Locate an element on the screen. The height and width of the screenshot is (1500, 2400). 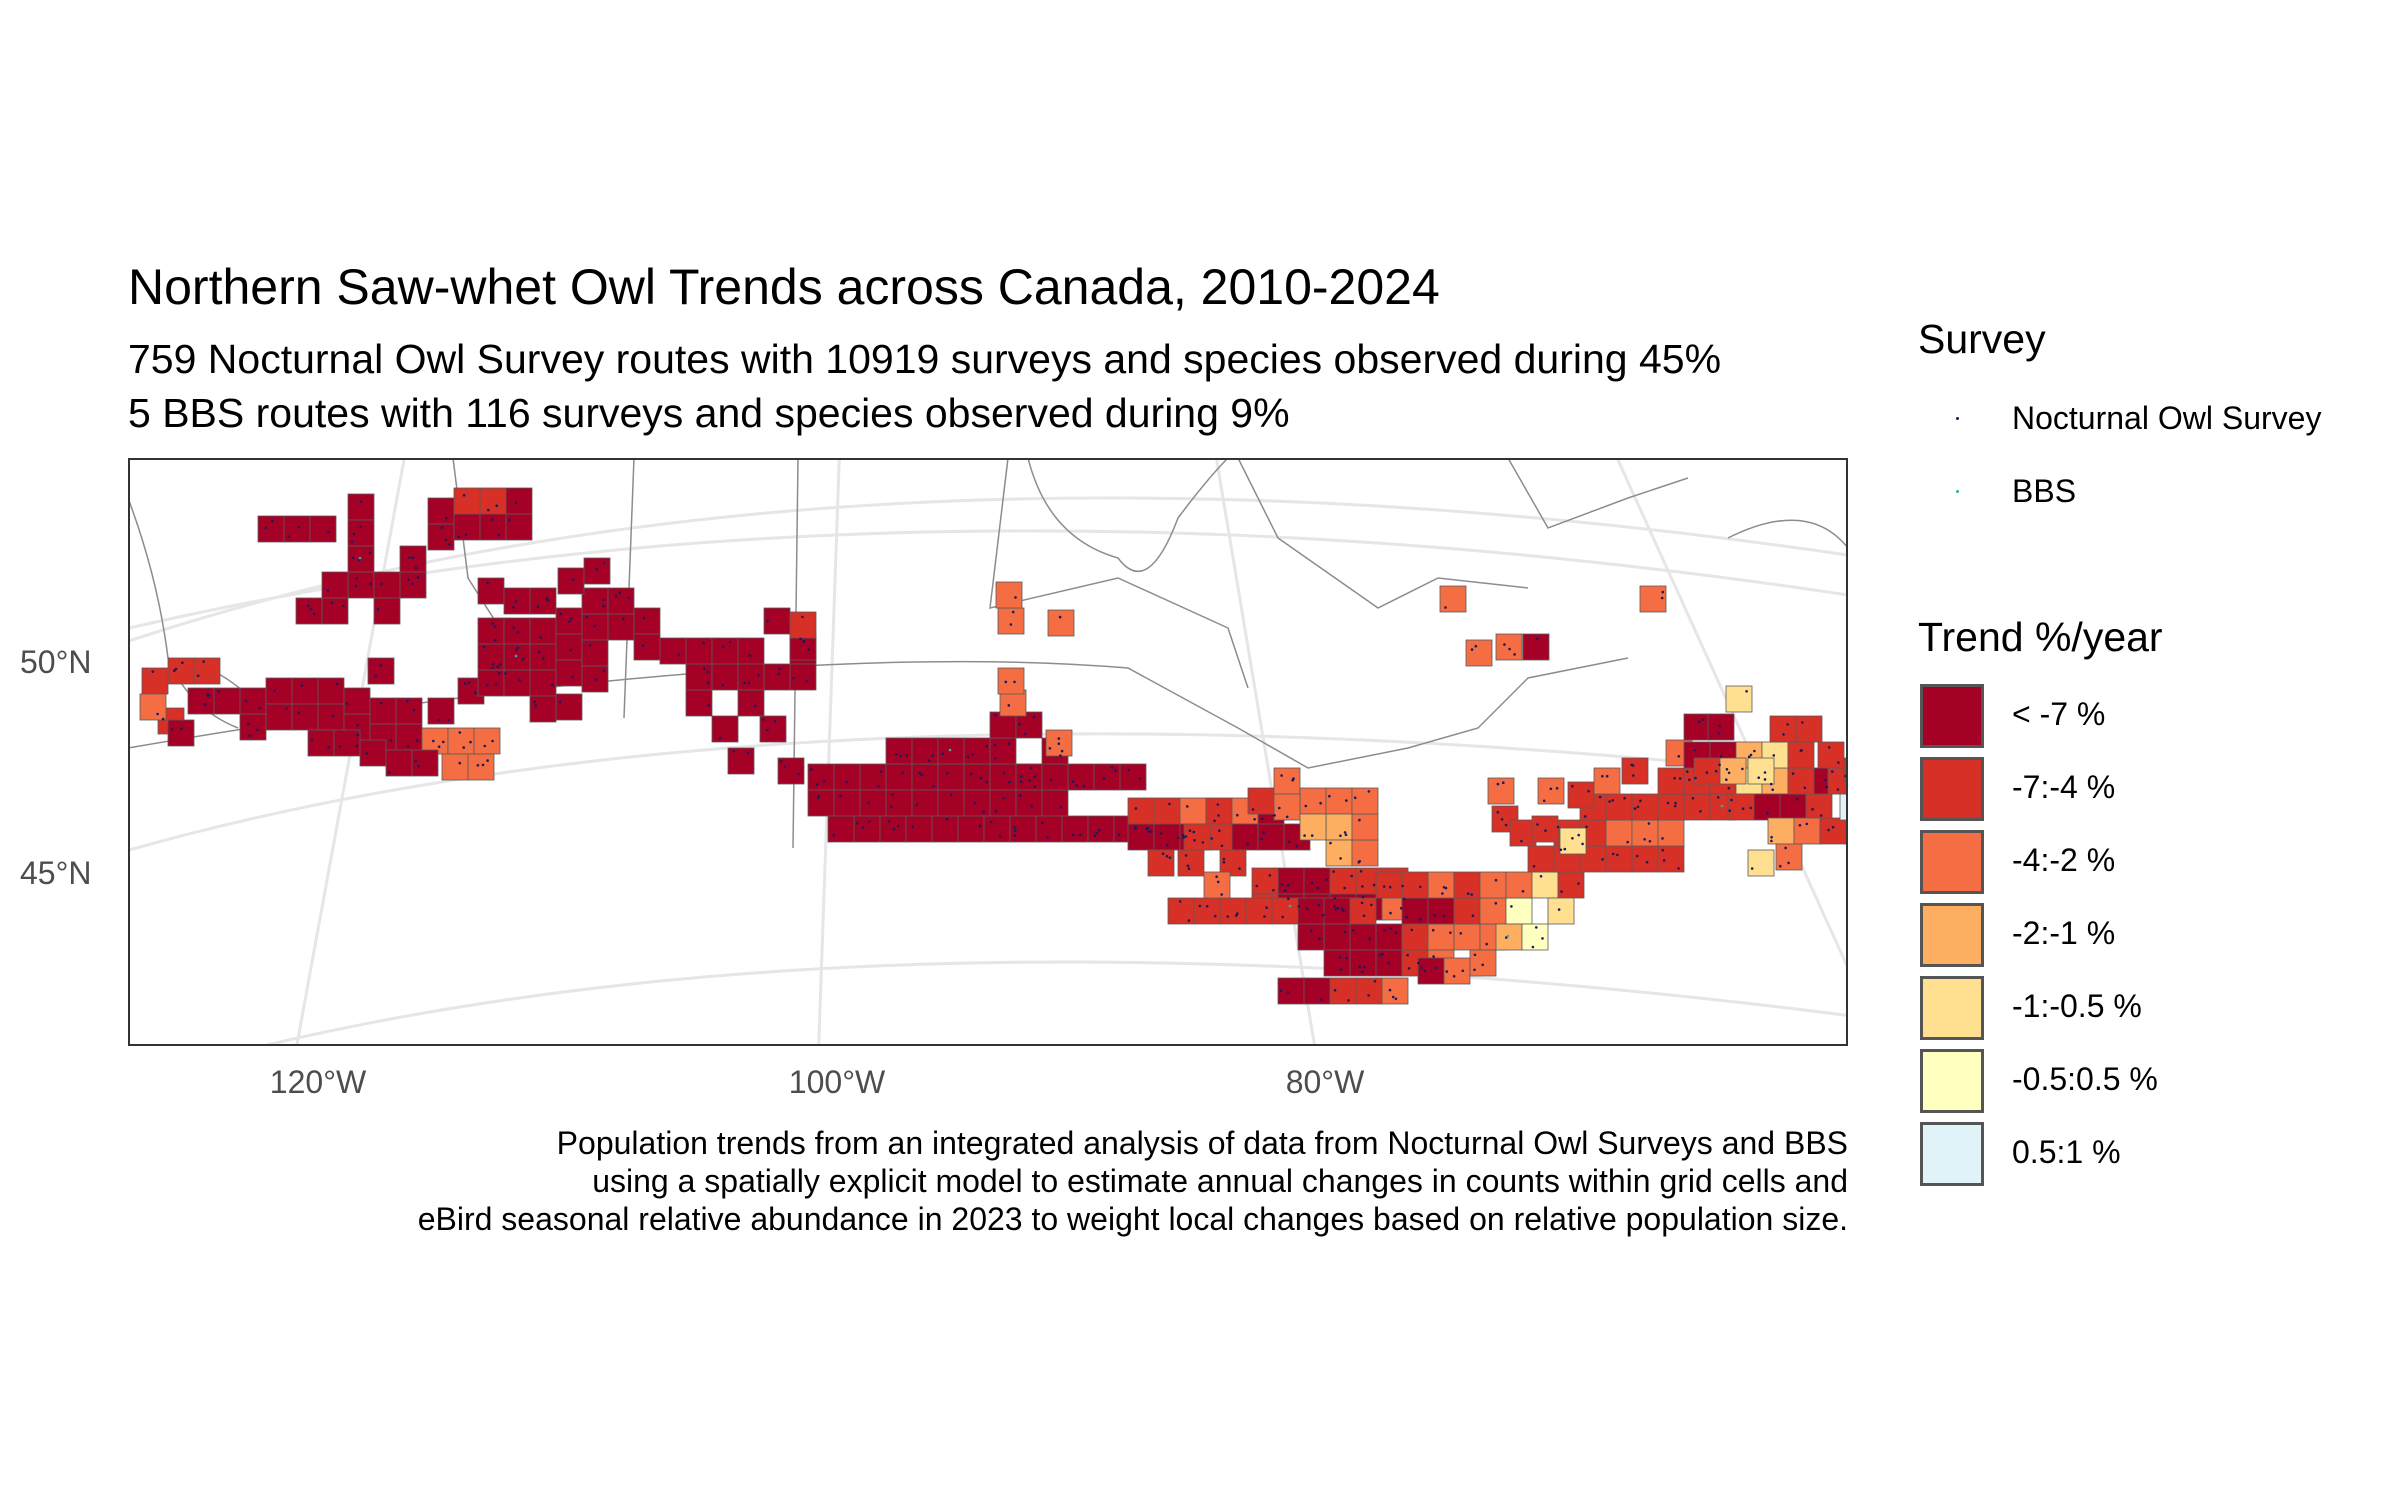
legend-dot-bbs is located at coordinates (1957, 491).